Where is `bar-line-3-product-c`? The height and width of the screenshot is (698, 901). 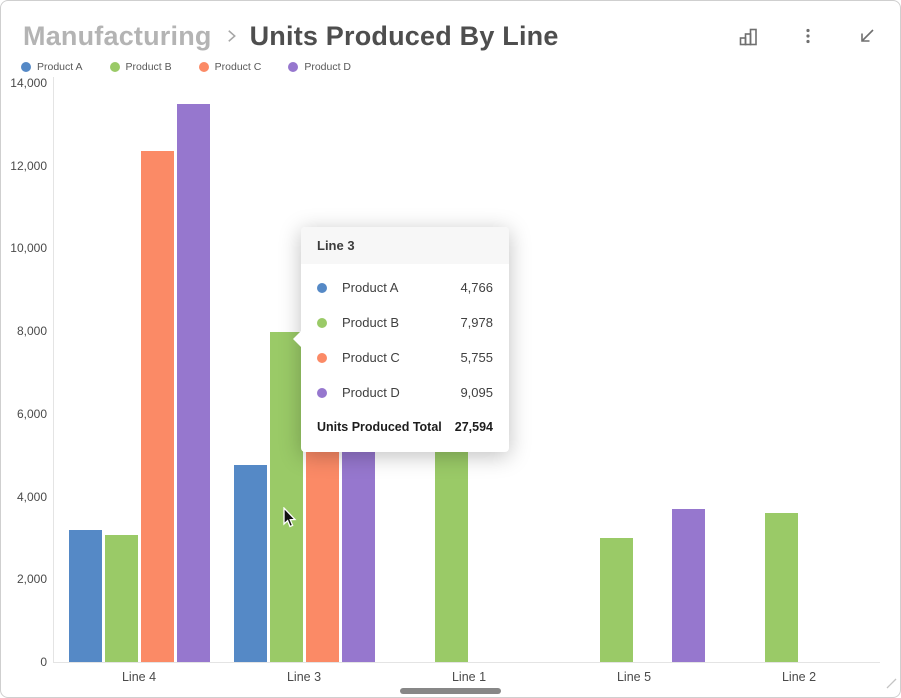
bar-line-3-product-c is located at coordinates (322, 542).